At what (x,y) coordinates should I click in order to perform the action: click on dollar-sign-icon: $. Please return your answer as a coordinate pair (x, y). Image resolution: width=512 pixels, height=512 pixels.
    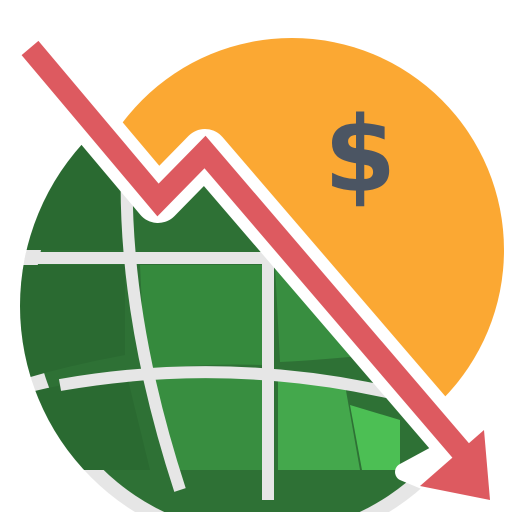
    Looking at the image, I should click on (360, 155).